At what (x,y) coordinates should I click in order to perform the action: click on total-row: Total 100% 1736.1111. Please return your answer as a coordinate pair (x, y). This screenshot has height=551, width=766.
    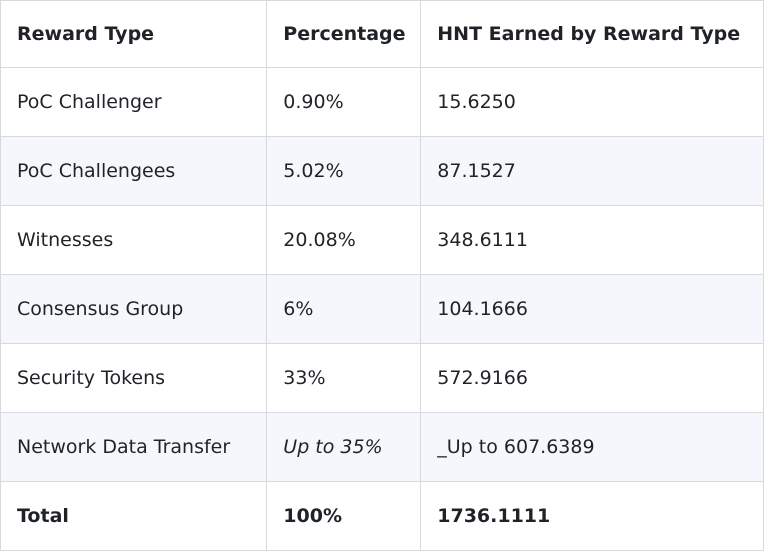
    Looking at the image, I should click on (382, 516).